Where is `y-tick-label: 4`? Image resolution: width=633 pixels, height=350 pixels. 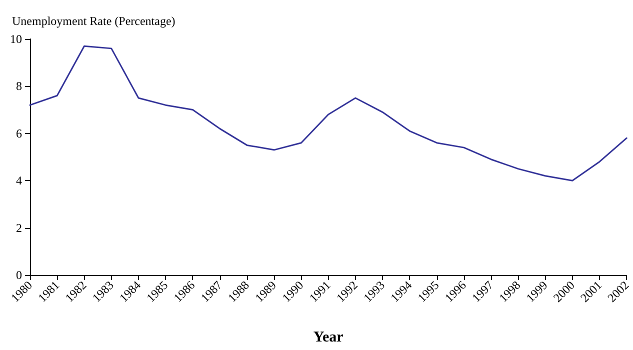 y-tick-label: 4 is located at coordinates (19, 181).